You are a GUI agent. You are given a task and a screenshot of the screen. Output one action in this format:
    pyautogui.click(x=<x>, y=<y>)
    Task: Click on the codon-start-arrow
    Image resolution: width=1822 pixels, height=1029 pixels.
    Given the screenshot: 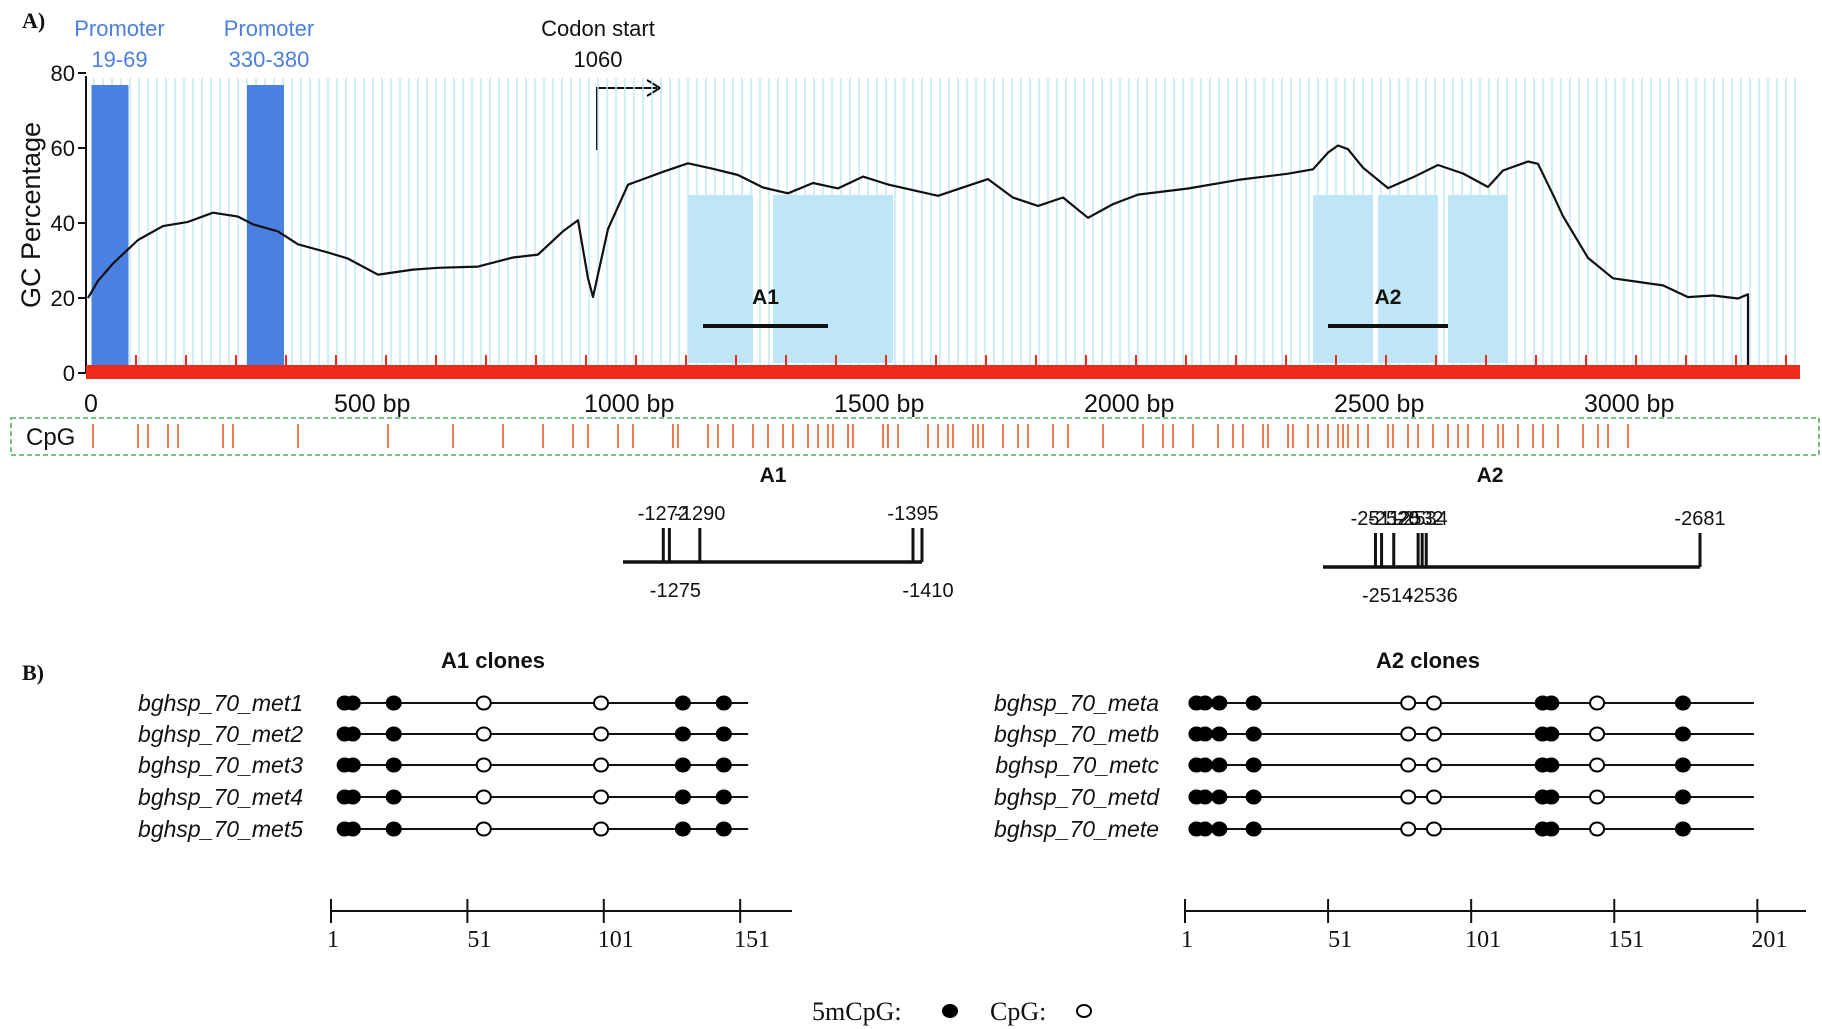 What is the action you would take?
    pyautogui.click(x=626, y=118)
    